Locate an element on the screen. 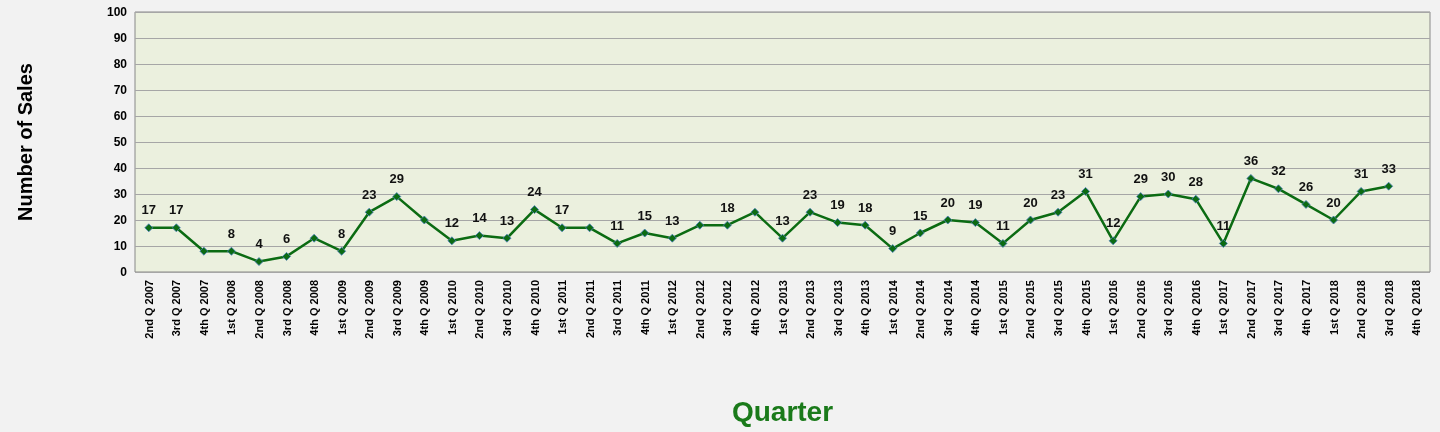  x-tick-label: 3rd Q 2008 is located at coordinates (286, 308).